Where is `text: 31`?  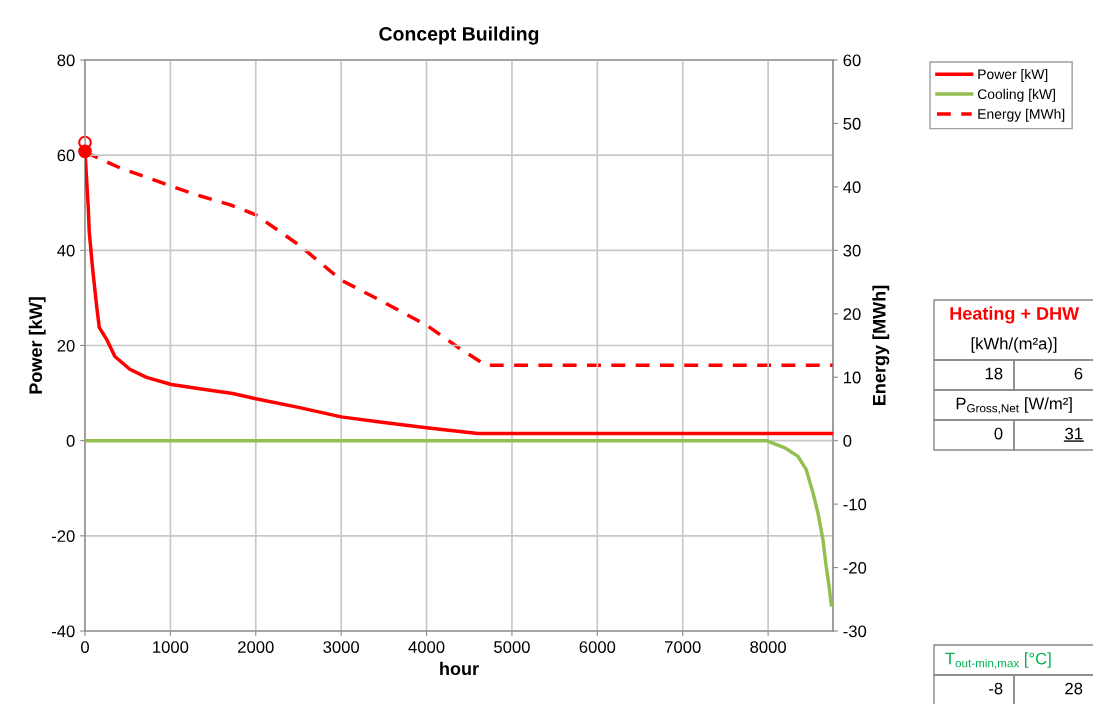
text: 31 is located at coordinates (1074, 433).